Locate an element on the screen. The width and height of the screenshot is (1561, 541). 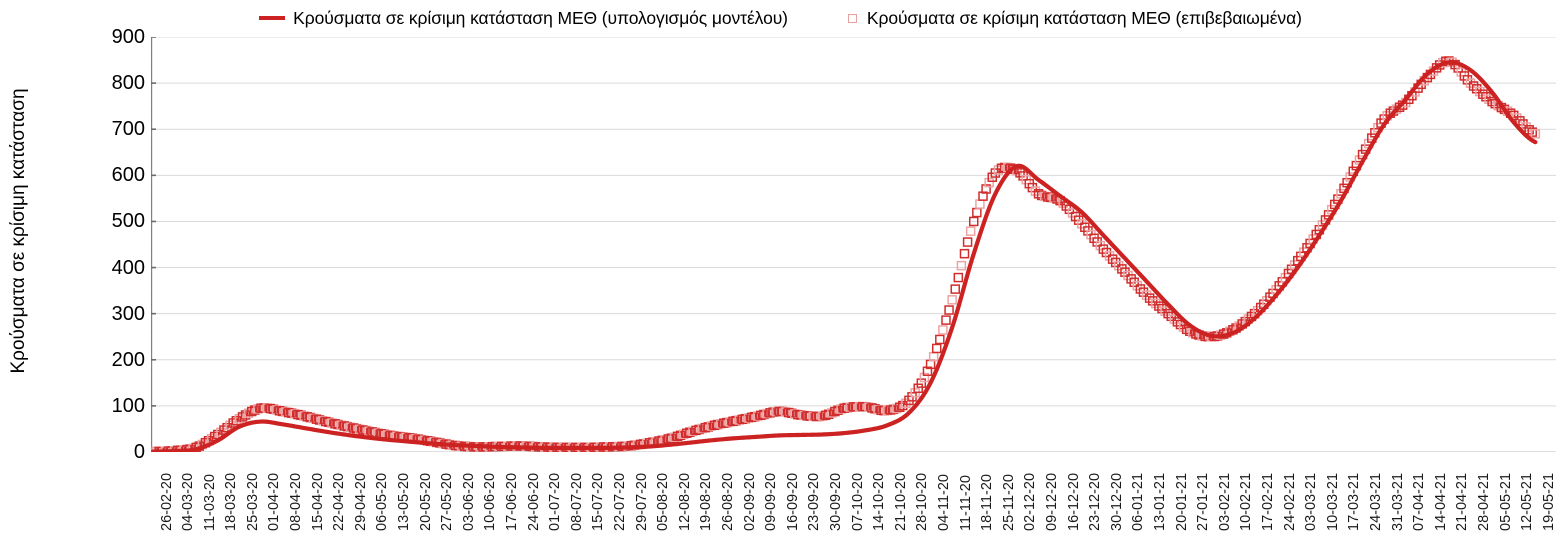
x-tick-label: 12-05-21 is located at coordinates (1527, 501).